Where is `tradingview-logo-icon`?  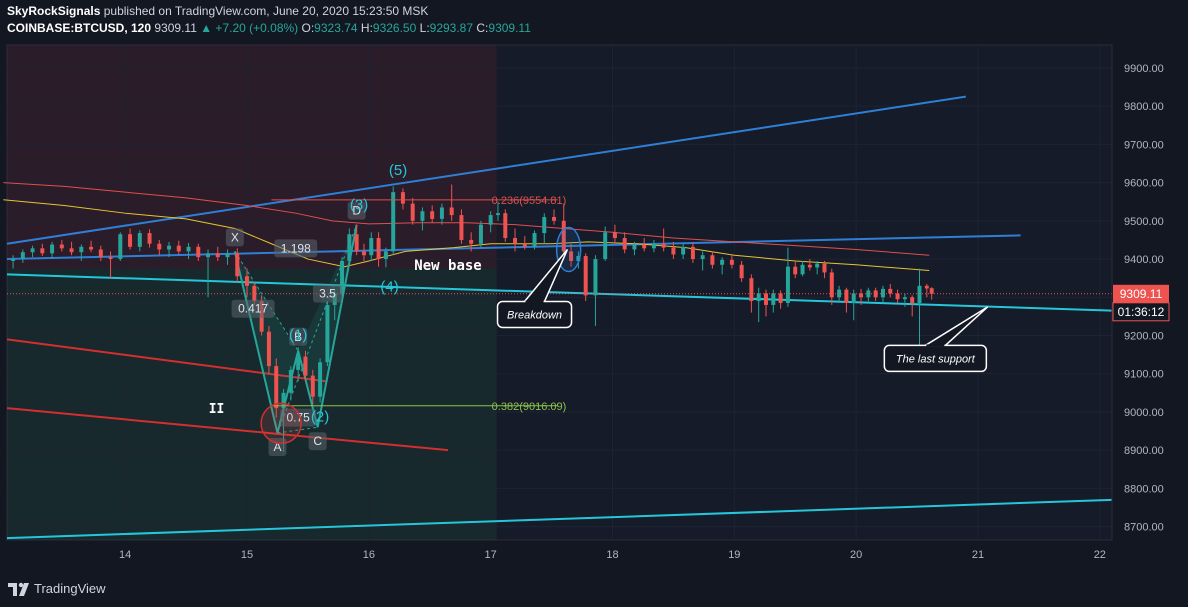 tradingview-logo-icon is located at coordinates (19, 589).